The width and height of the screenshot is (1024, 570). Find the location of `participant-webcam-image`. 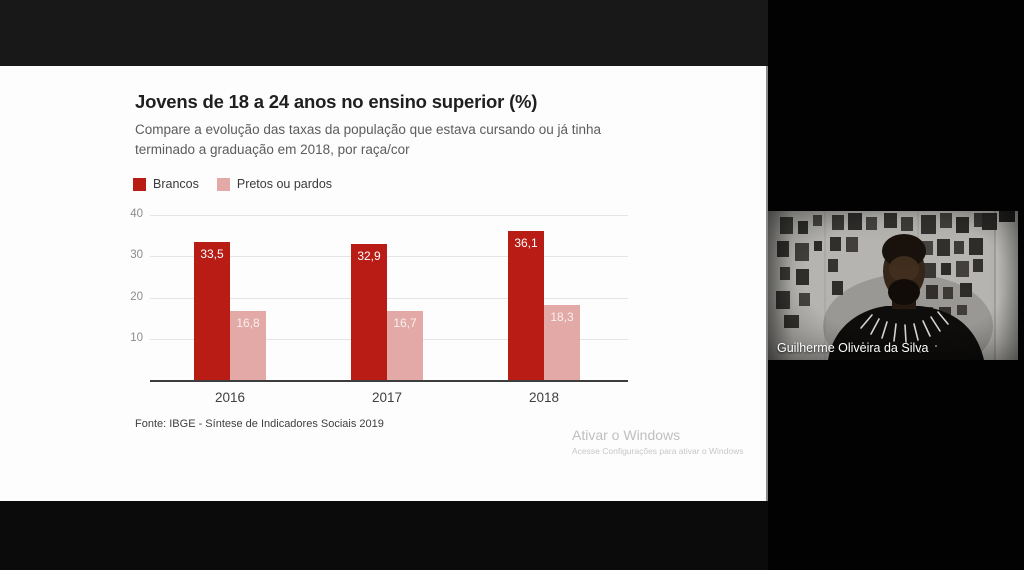

participant-webcam-image is located at coordinates (893, 285).